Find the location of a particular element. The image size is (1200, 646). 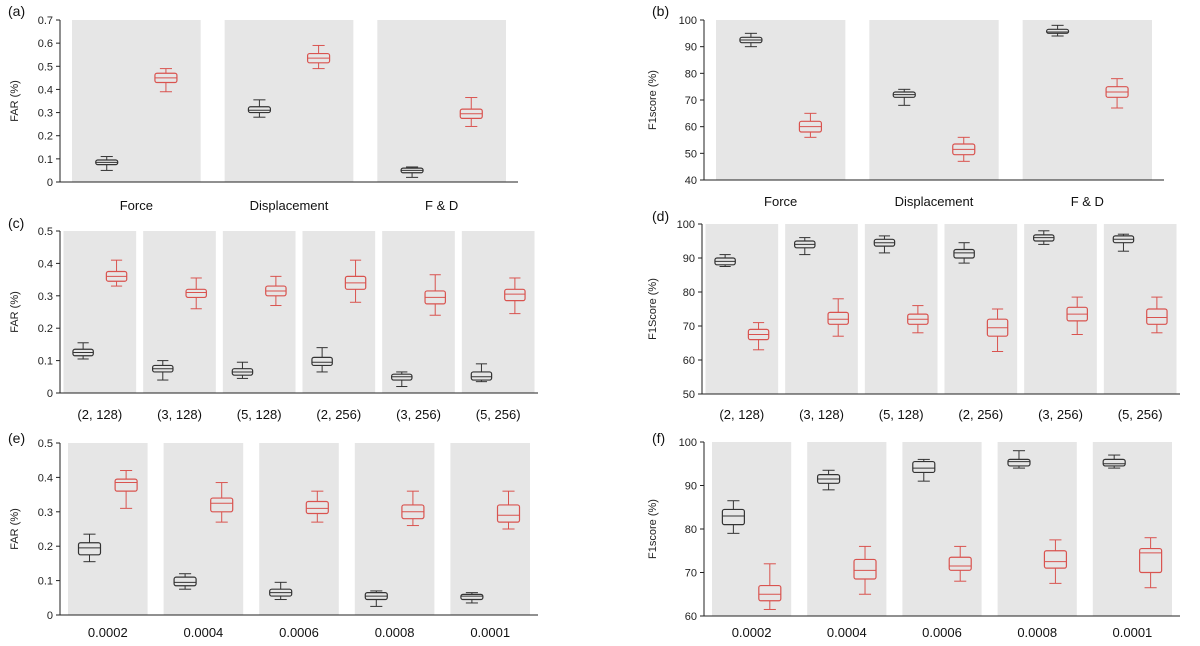

y-axis-label: FAR (%) is located at coordinates (15, 529).